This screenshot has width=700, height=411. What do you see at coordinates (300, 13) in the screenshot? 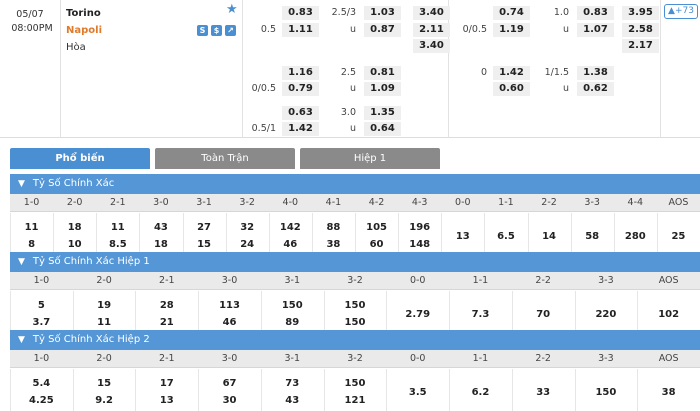
I see `ft-handicap-home: 0.83` at bounding box center [300, 13].